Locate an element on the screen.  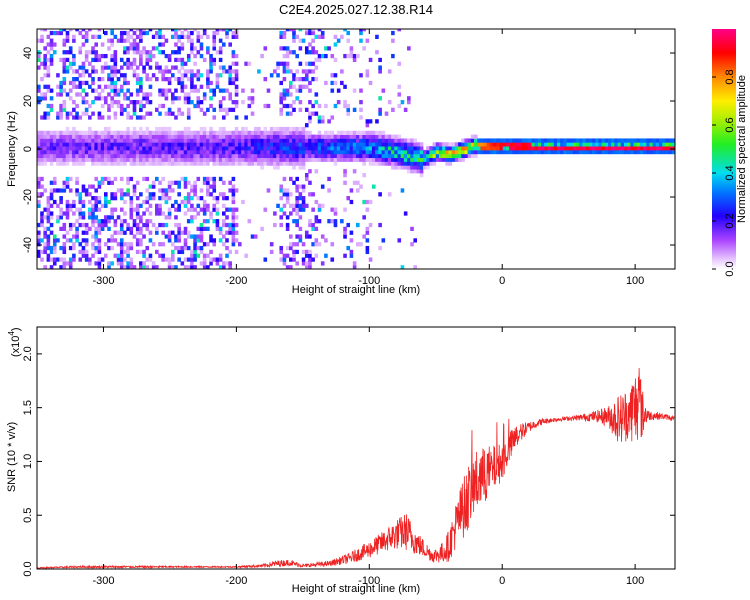
snr-x-tick-label: -300 is located at coordinates (103, 581).